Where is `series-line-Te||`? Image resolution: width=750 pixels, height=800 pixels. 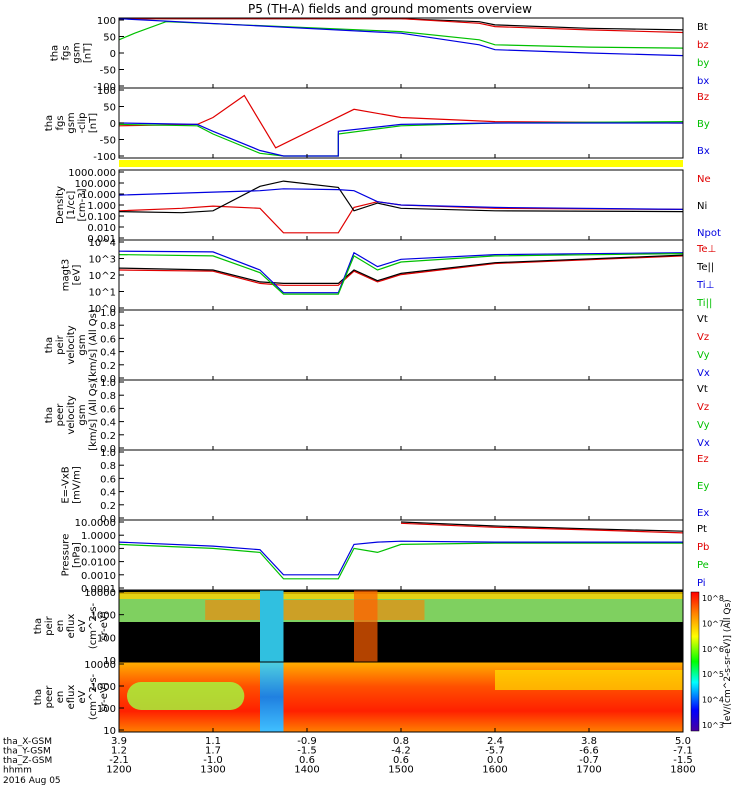
series-line-Te|| is located at coordinates (401, 269).